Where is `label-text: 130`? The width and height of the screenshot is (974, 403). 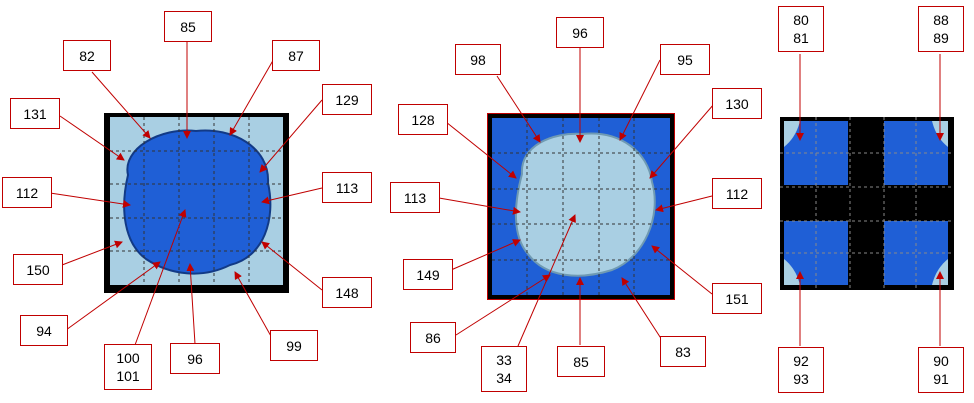 label-text: 130 is located at coordinates (737, 103).